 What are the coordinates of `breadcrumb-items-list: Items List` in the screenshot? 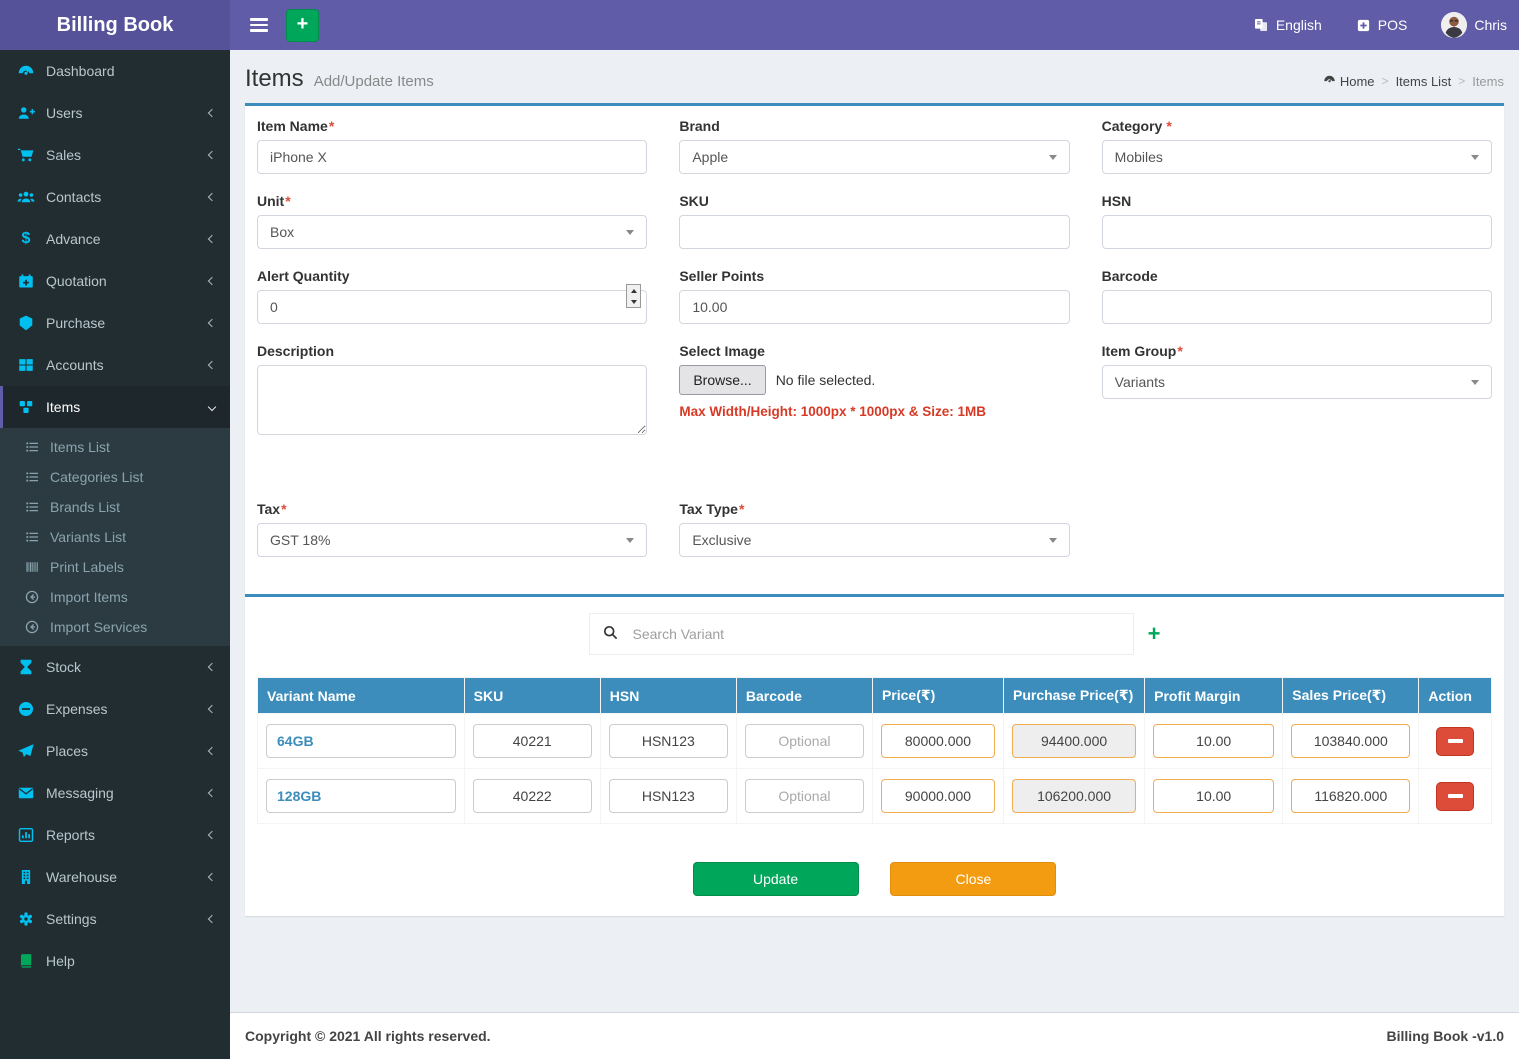 It's located at (1423, 81).